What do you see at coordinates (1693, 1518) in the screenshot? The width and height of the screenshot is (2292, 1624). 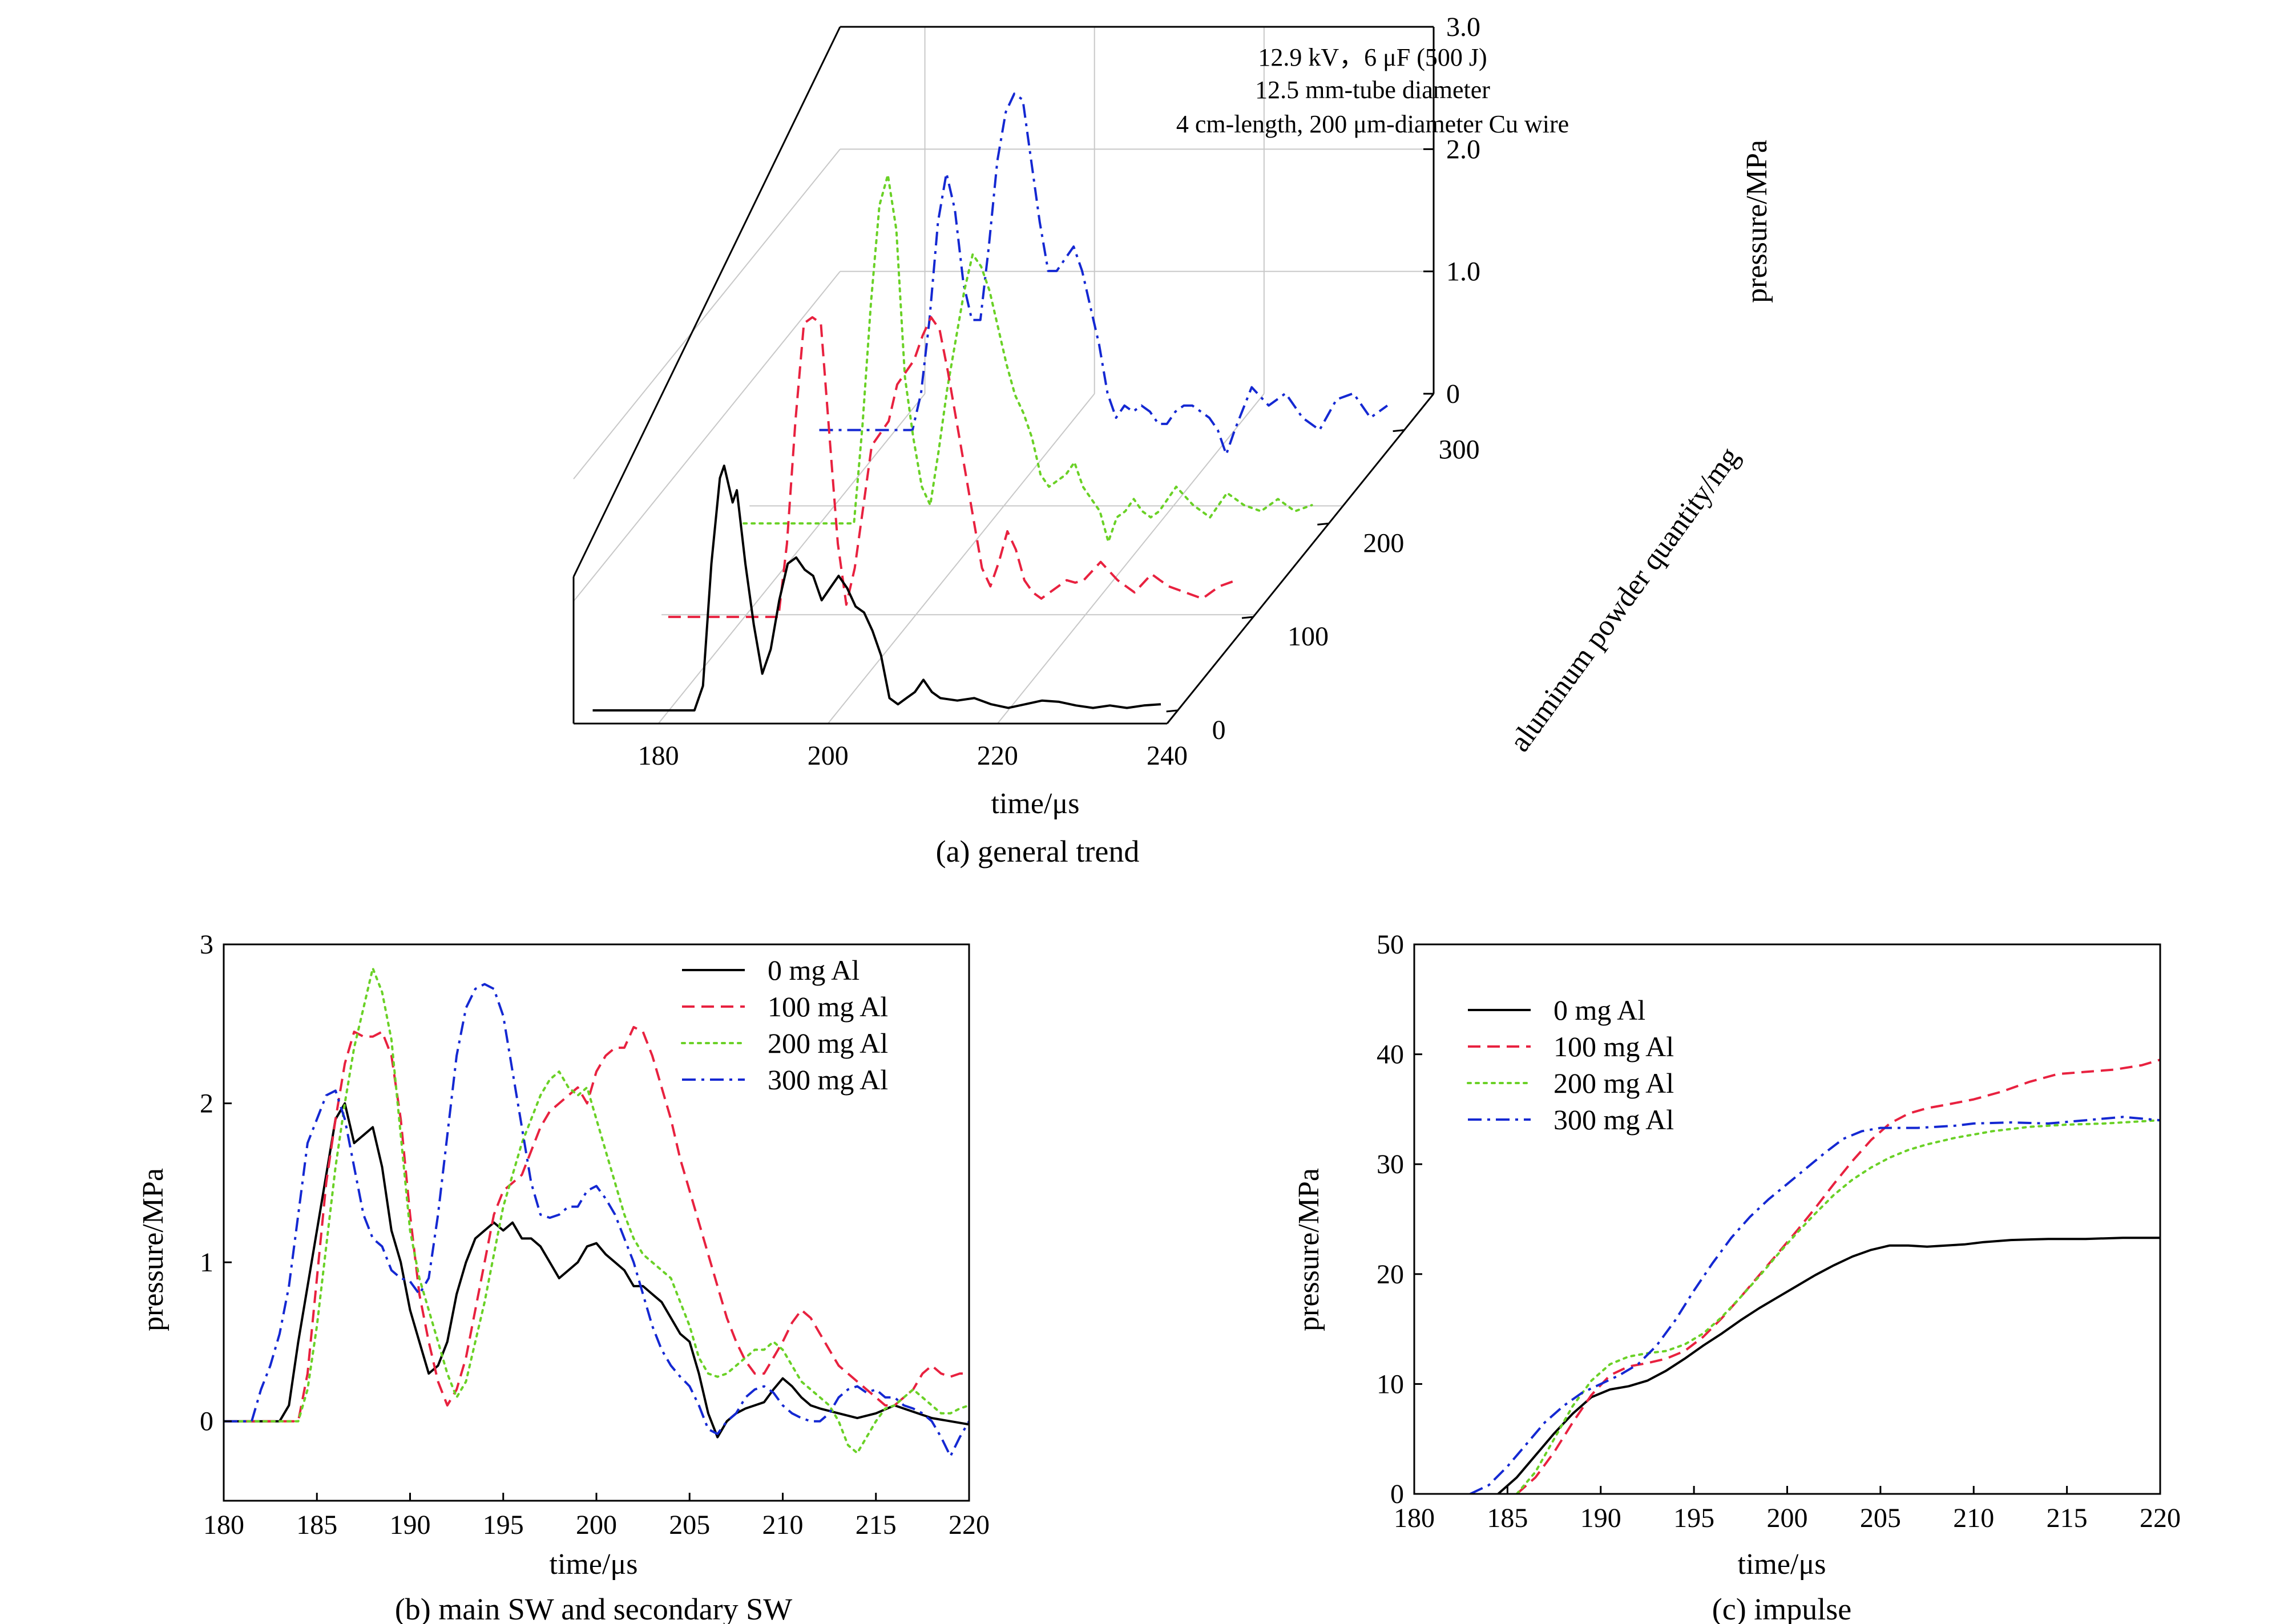 I see `panel-c-x-tick-label-3: 195` at bounding box center [1693, 1518].